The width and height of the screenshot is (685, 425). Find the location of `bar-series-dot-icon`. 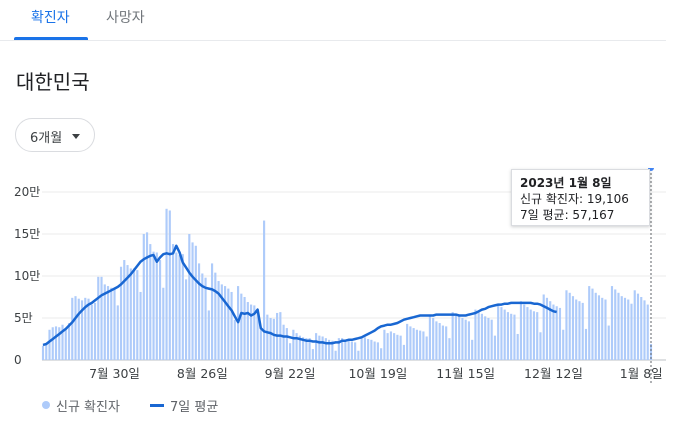

bar-series-dot-icon is located at coordinates (46, 405).